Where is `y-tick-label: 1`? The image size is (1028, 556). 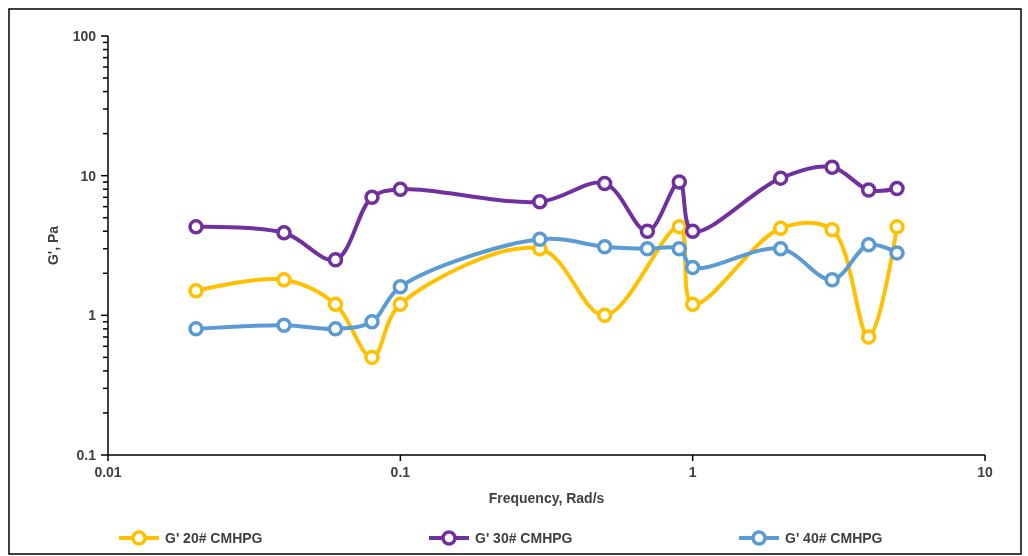
y-tick-label: 1 is located at coordinates (92, 315).